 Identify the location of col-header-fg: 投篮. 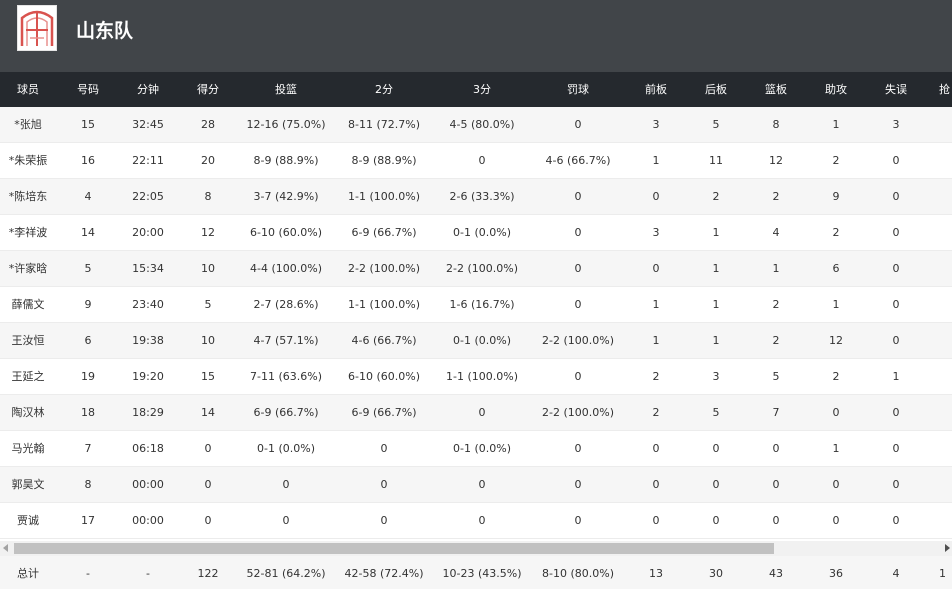
(286, 89).